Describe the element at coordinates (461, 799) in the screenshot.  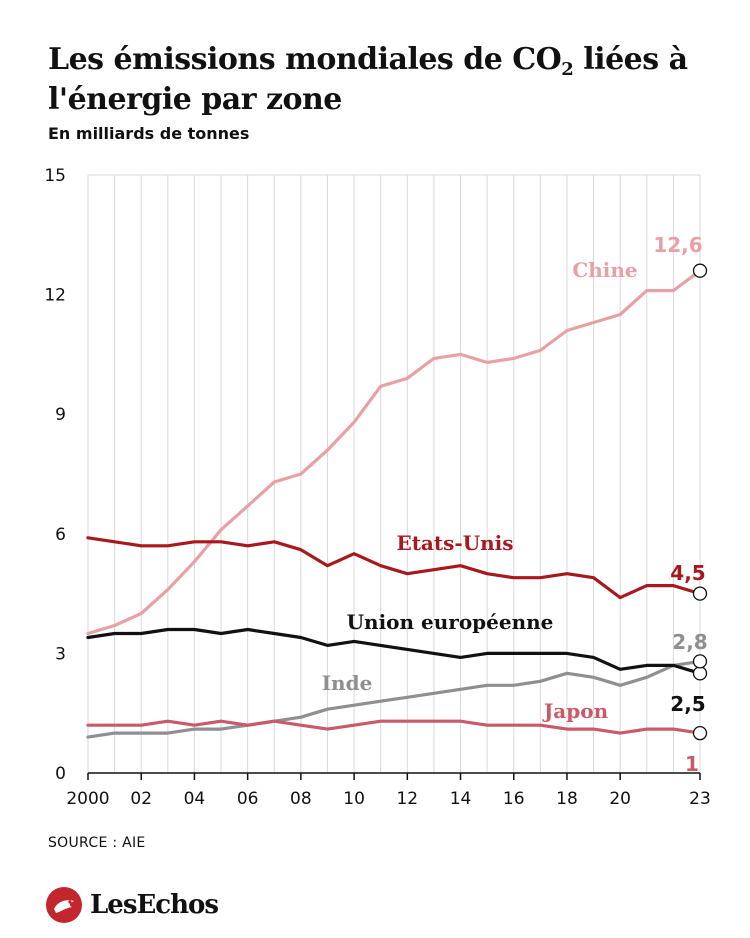
I see `x-tick-label-2014: 14` at that location.